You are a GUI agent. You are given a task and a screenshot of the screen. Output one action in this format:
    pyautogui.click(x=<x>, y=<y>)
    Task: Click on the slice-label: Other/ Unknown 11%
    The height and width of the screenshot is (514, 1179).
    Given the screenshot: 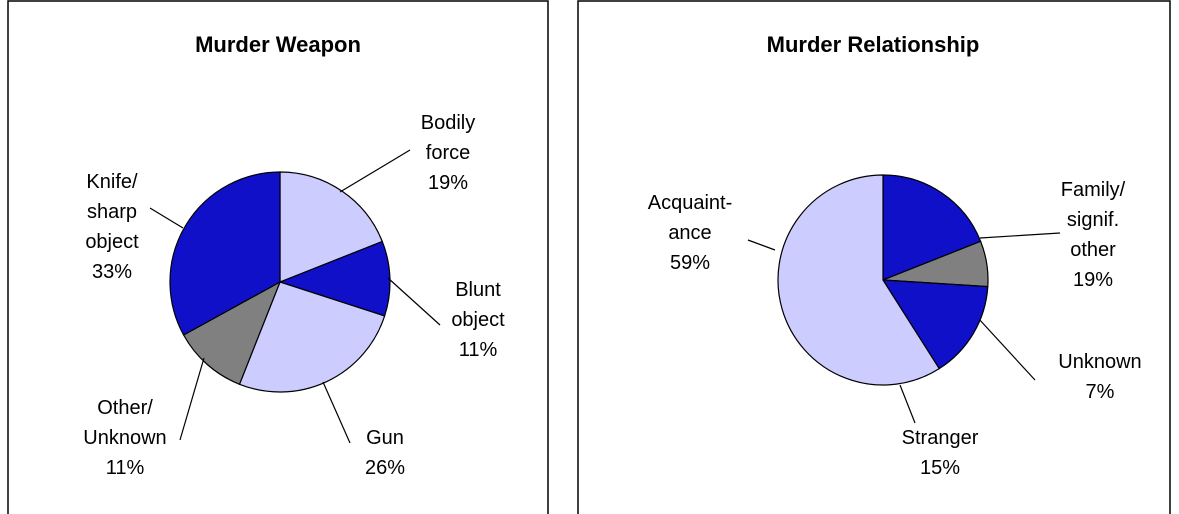 What is the action you would take?
    pyautogui.click(x=125, y=438)
    